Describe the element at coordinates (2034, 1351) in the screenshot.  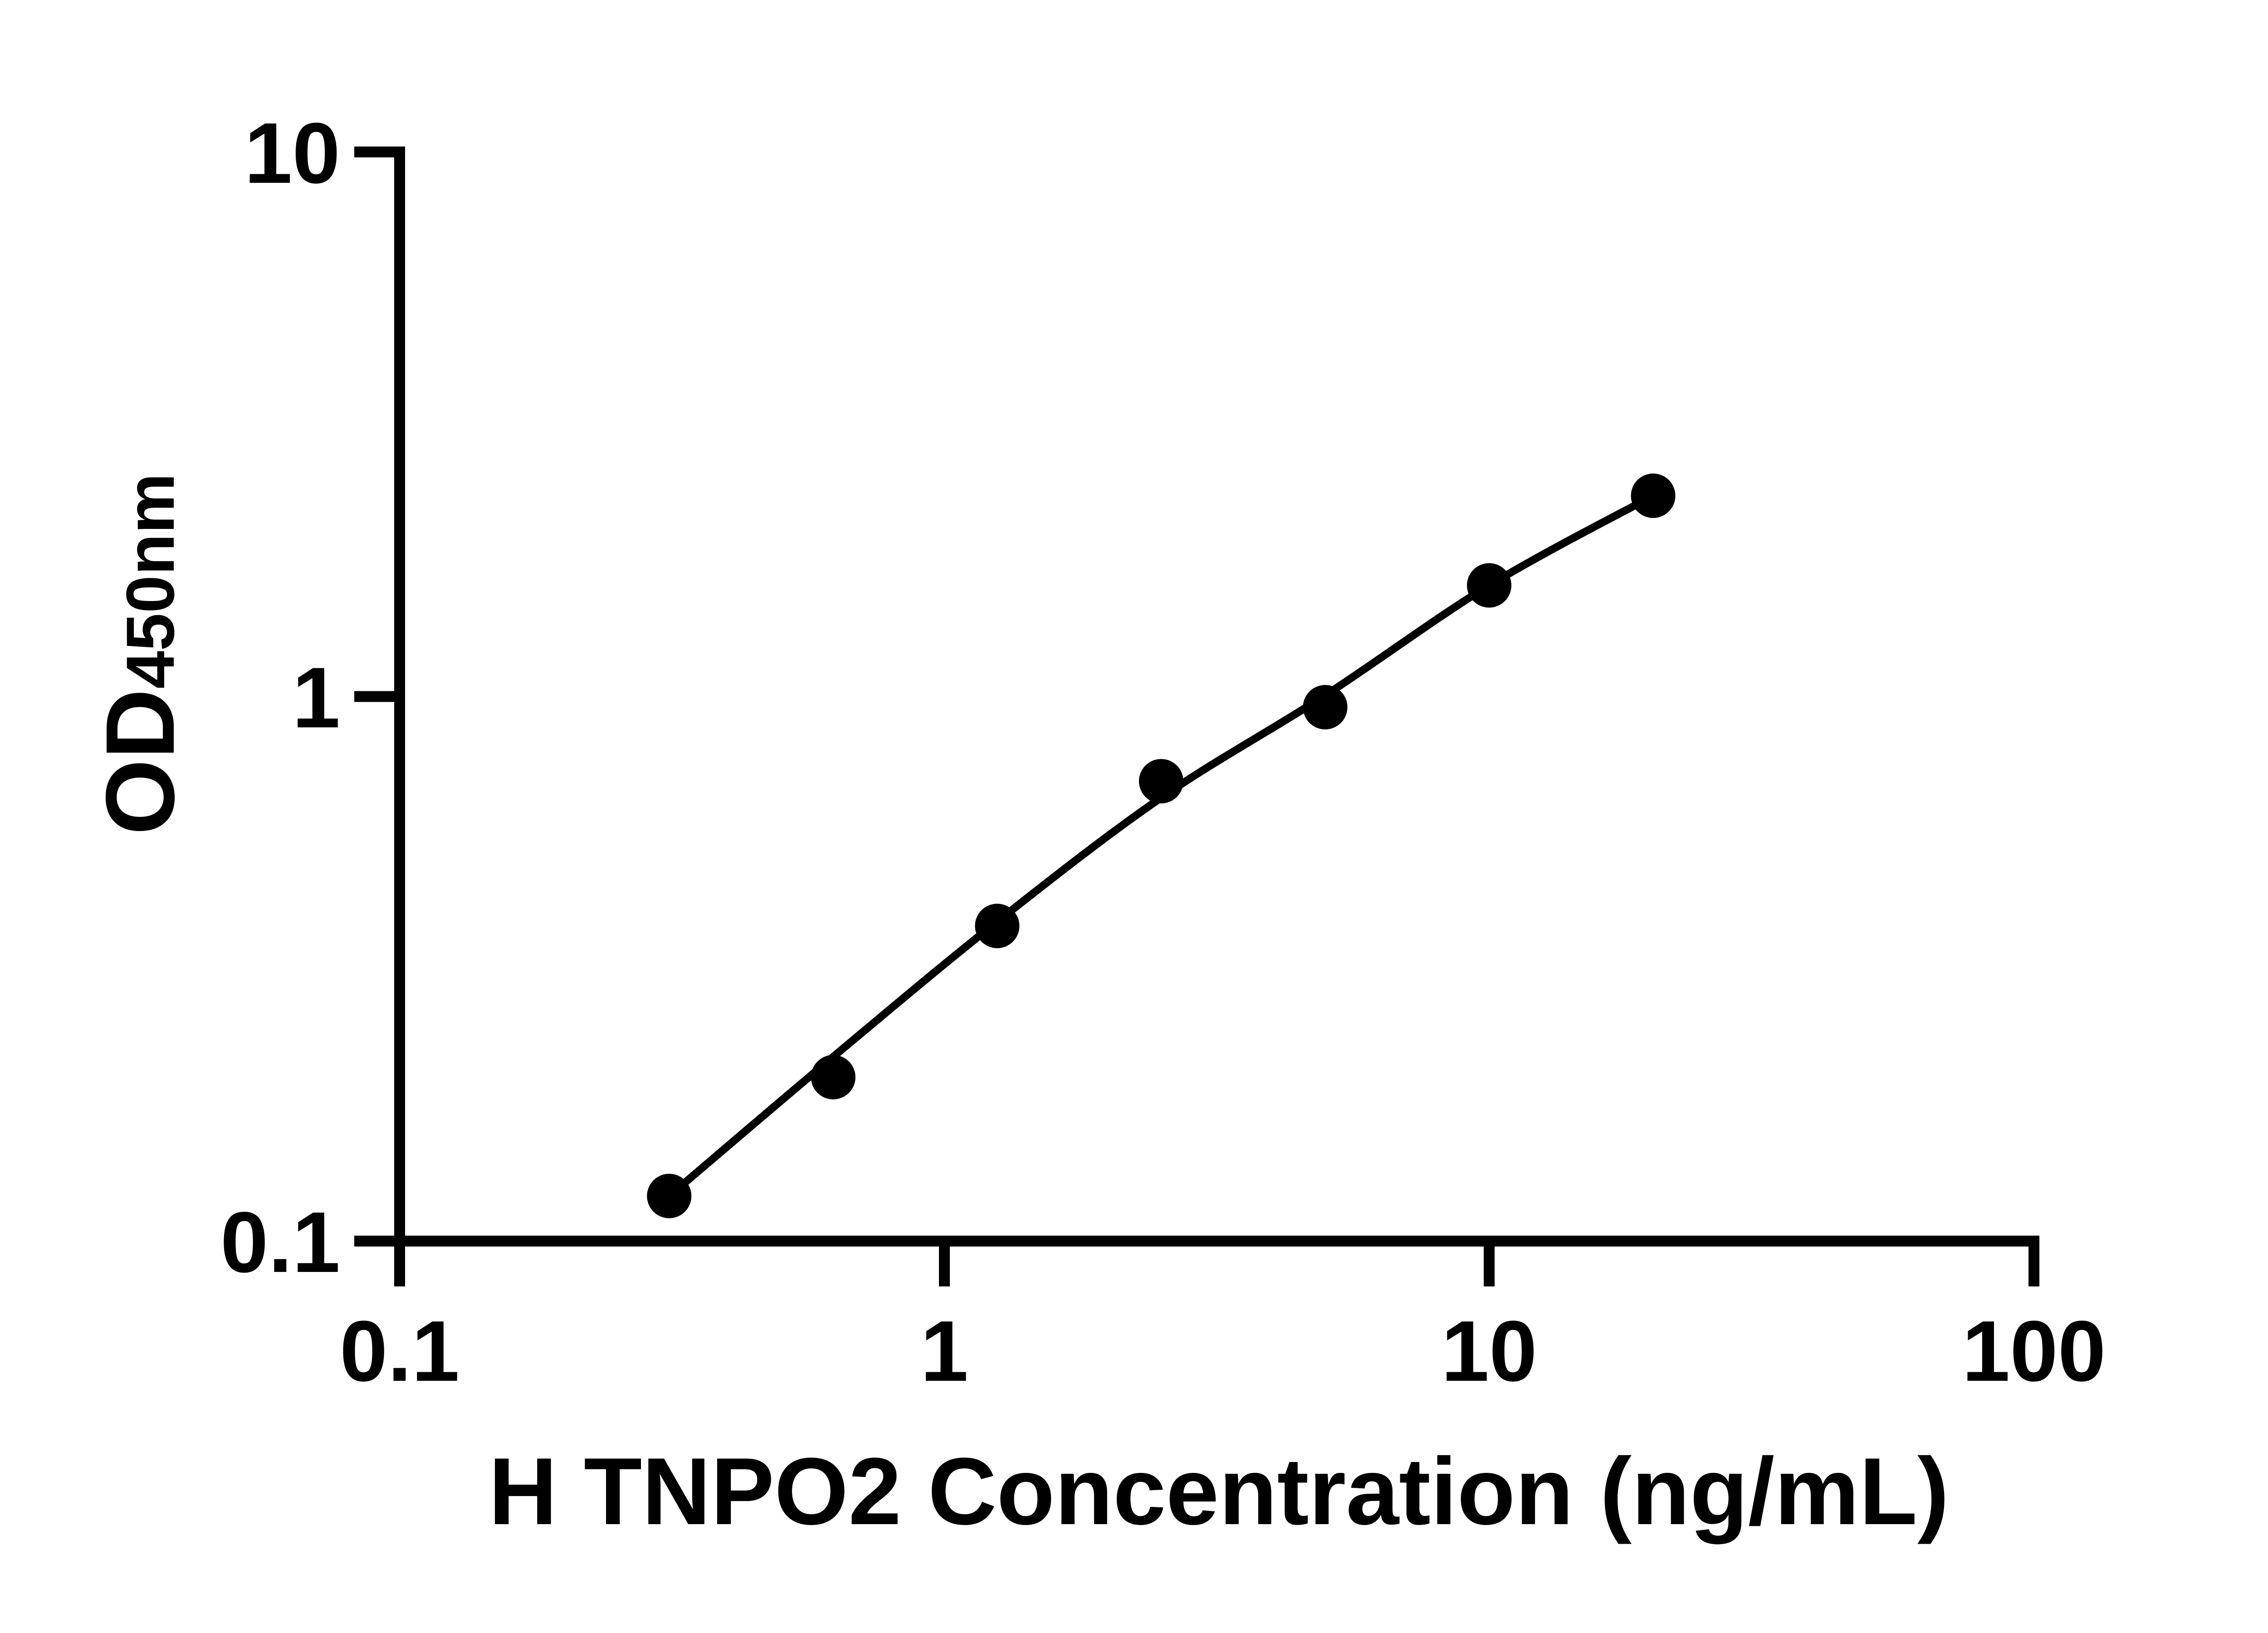
I see `x-tick-label: 100` at that location.